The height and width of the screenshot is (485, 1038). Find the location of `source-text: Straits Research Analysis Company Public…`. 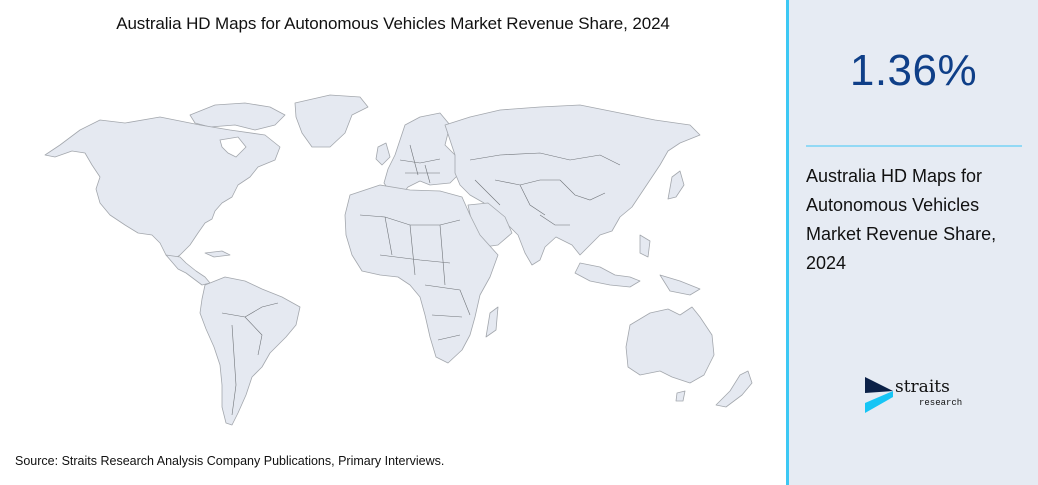

source-text: Straits Research Analysis Company Public… is located at coordinates (251, 461).